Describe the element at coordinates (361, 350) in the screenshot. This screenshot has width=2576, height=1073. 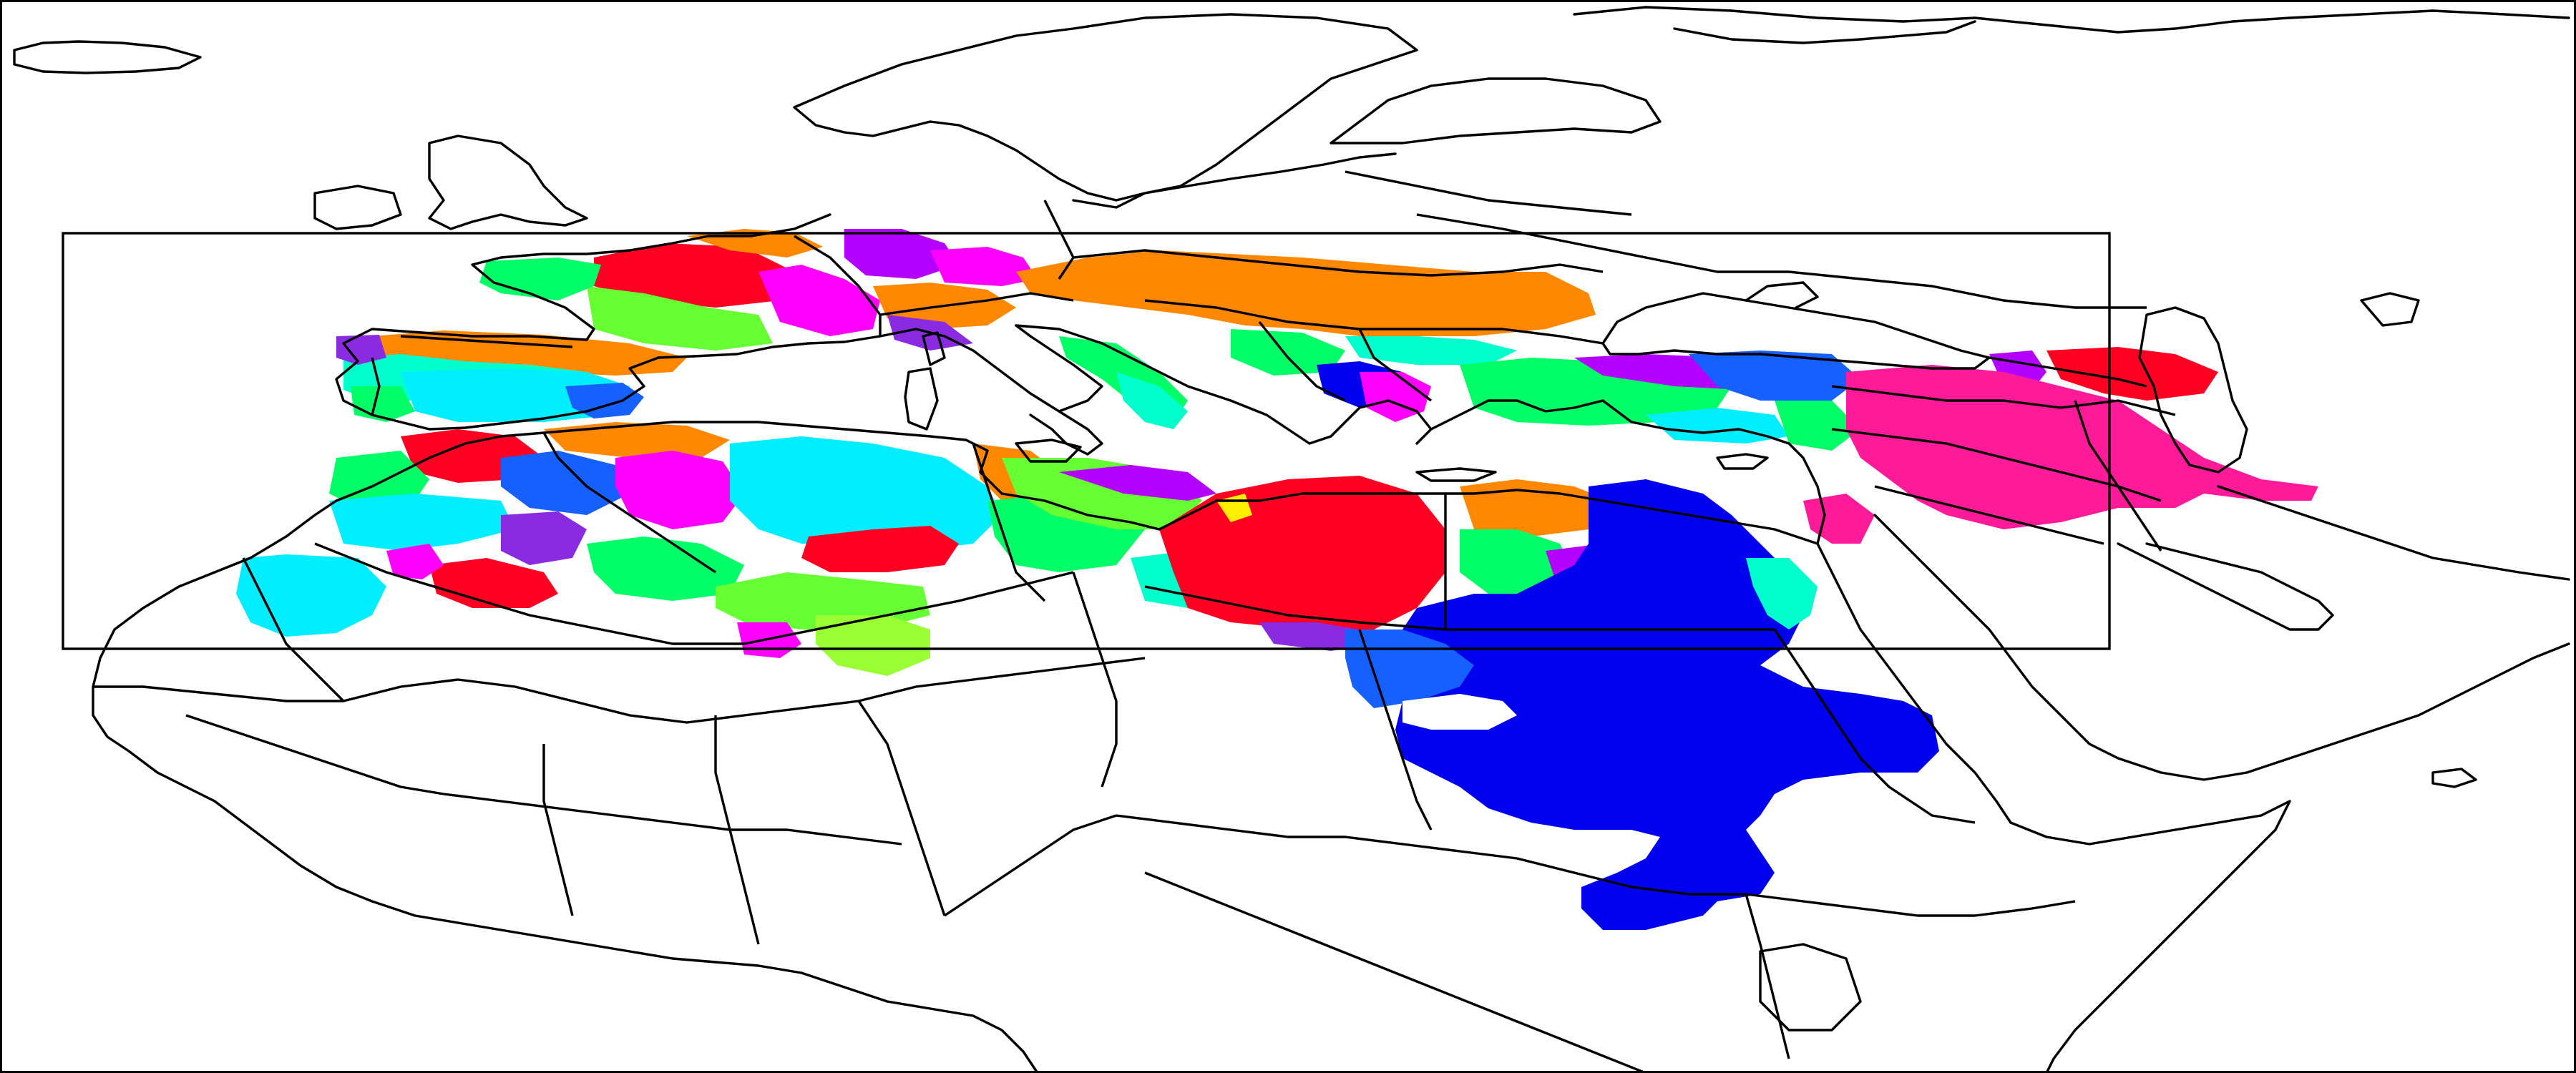
I see `region-iberia-purple` at that location.